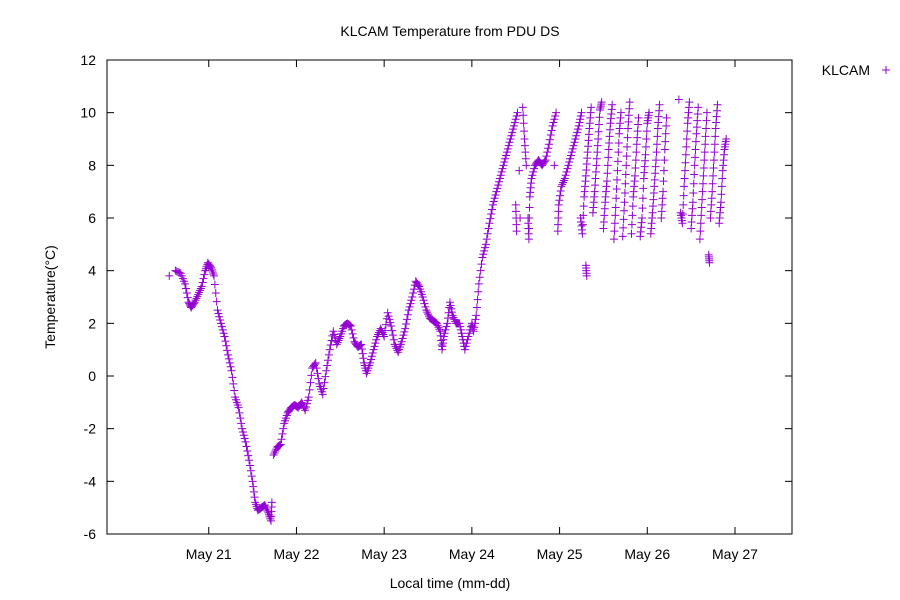 The width and height of the screenshot is (900, 600). What do you see at coordinates (472, 554) in the screenshot?
I see `x-tick-label: May 24` at bounding box center [472, 554].